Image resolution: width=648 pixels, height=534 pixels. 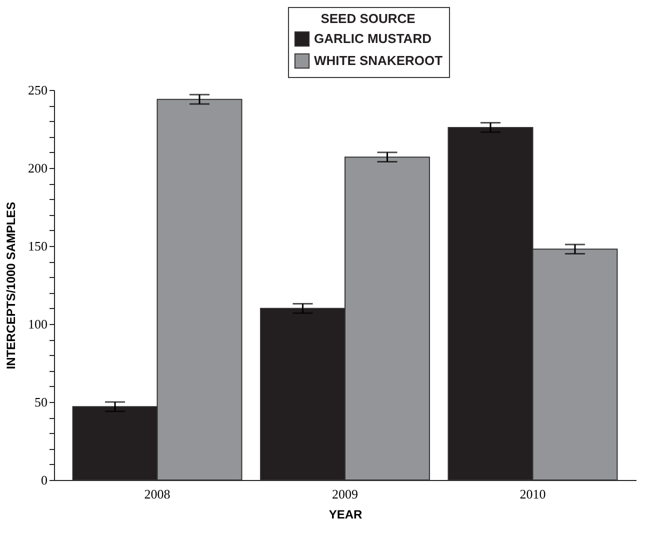 What do you see at coordinates (368, 18) in the screenshot?
I see `legend-title: SEED SOURCE` at bounding box center [368, 18].